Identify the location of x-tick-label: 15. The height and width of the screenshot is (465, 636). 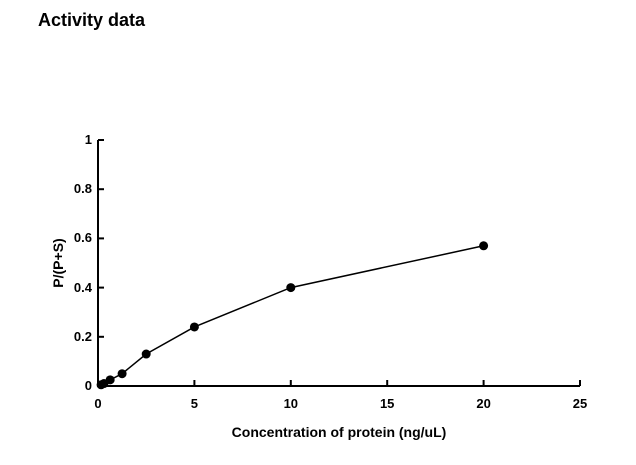
(387, 403).